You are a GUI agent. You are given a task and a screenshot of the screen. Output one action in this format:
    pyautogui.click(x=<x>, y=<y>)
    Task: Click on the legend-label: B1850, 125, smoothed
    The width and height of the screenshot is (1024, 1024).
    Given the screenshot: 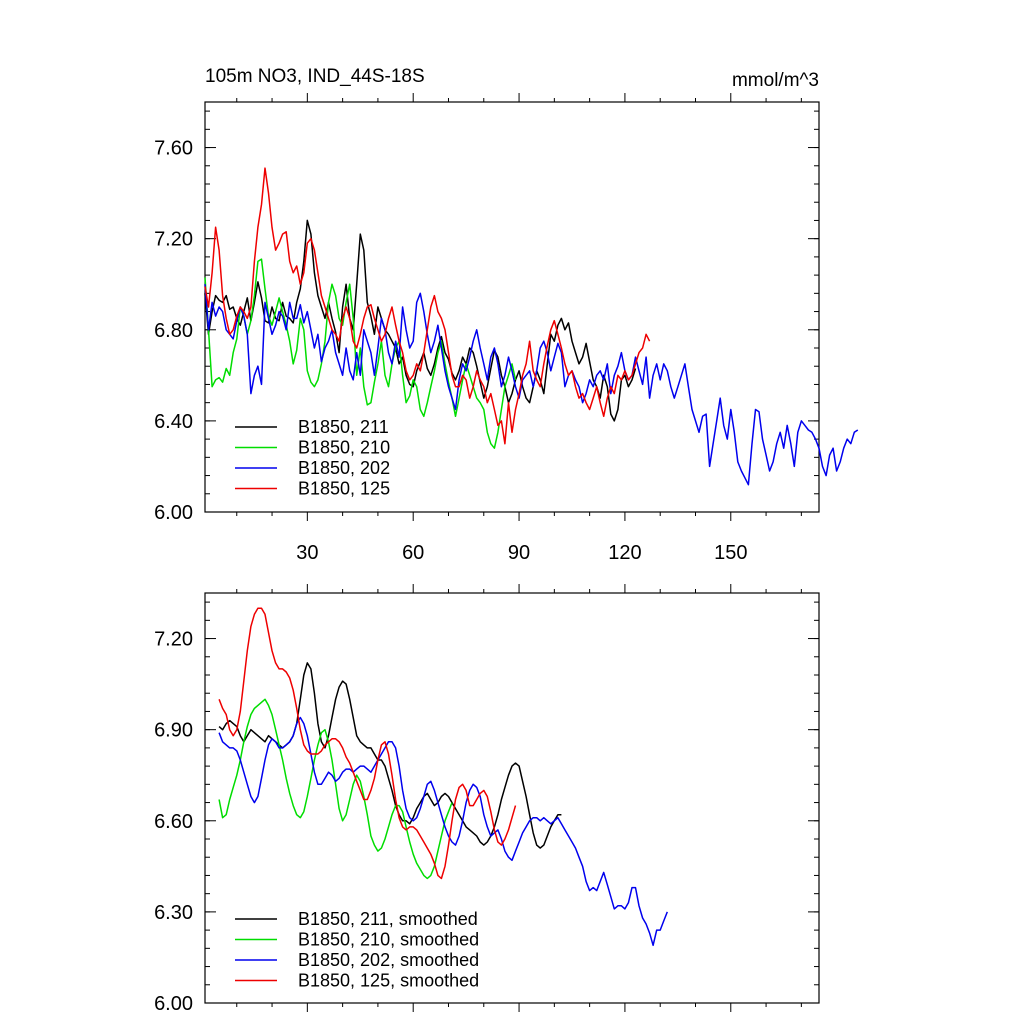 What is the action you would take?
    pyautogui.click(x=388, y=981)
    